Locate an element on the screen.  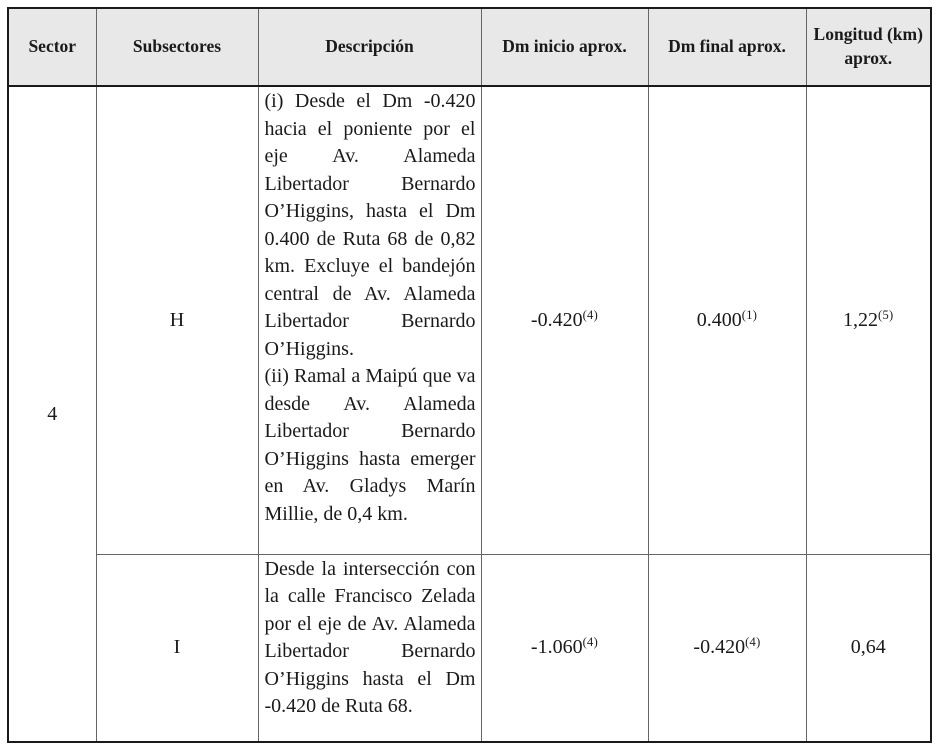
dm-inicio-footnote-i: (4) is located at coordinates (590, 642).